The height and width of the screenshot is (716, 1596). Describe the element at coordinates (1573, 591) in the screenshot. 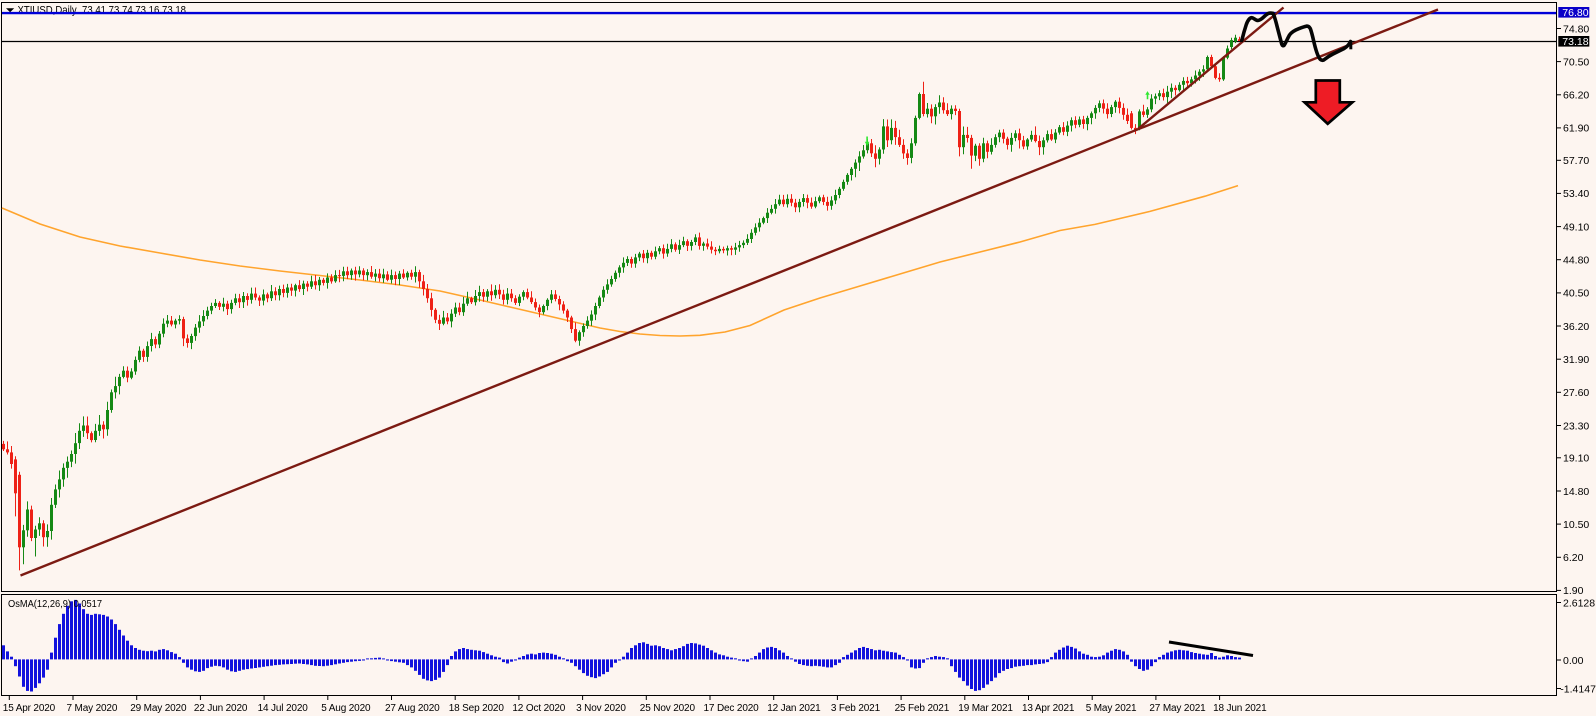

I see `svg-text: 1.90` at that location.